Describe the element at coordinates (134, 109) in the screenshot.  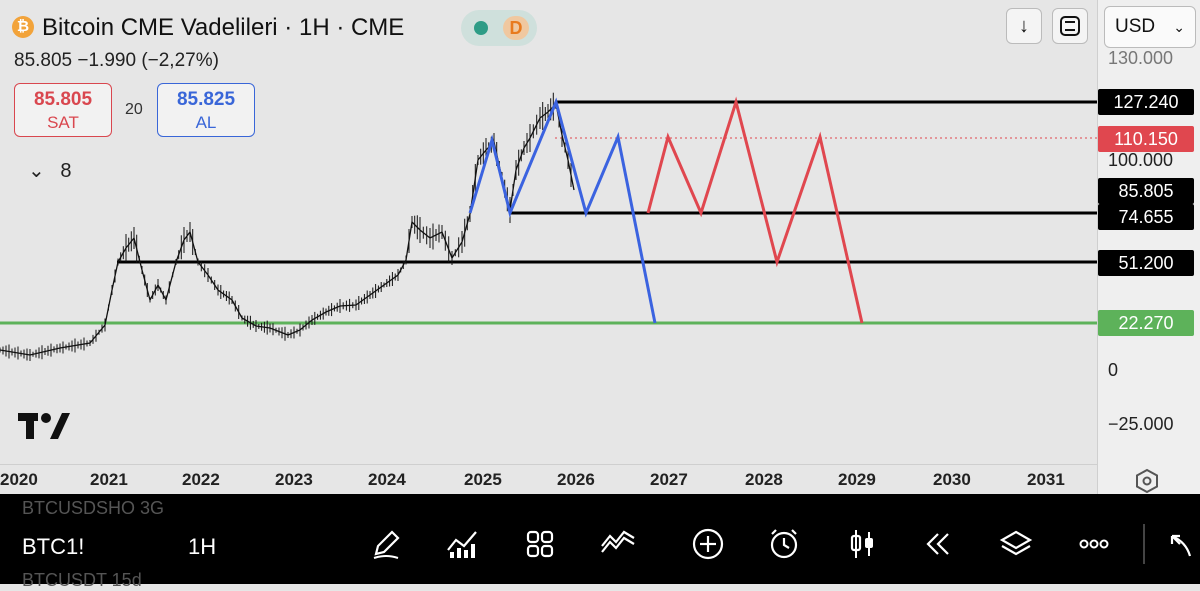
I see `spread-value: 20` at that location.